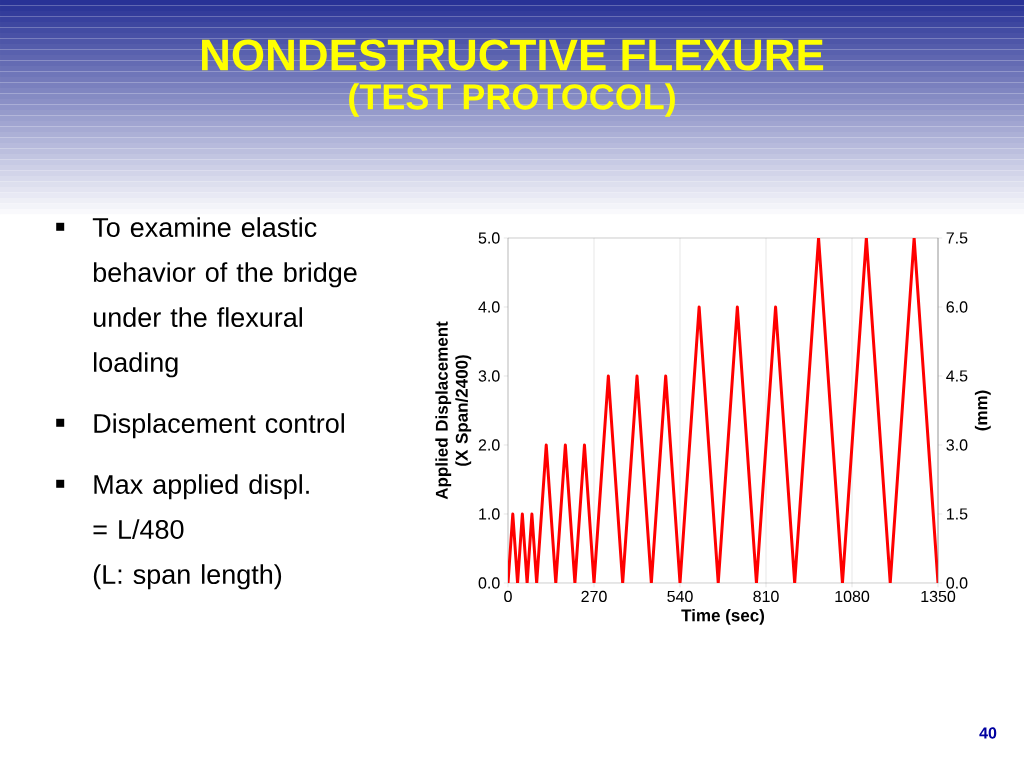 This screenshot has width=1024, height=768. Describe the element at coordinates (489, 238) in the screenshot. I see `y-tick-label: 5.0` at that location.